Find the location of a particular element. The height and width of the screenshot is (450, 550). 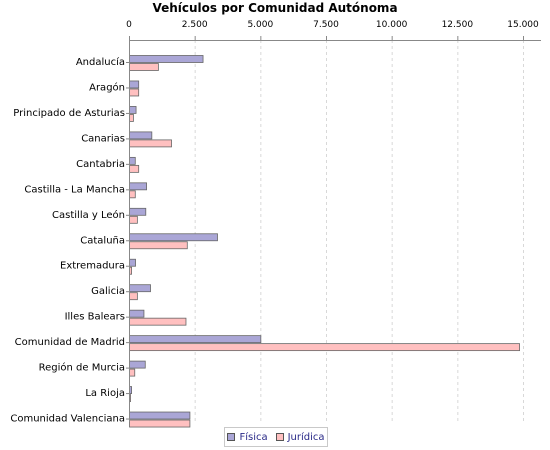

category-label: Comunidad Valenciana is located at coordinates (67, 419).